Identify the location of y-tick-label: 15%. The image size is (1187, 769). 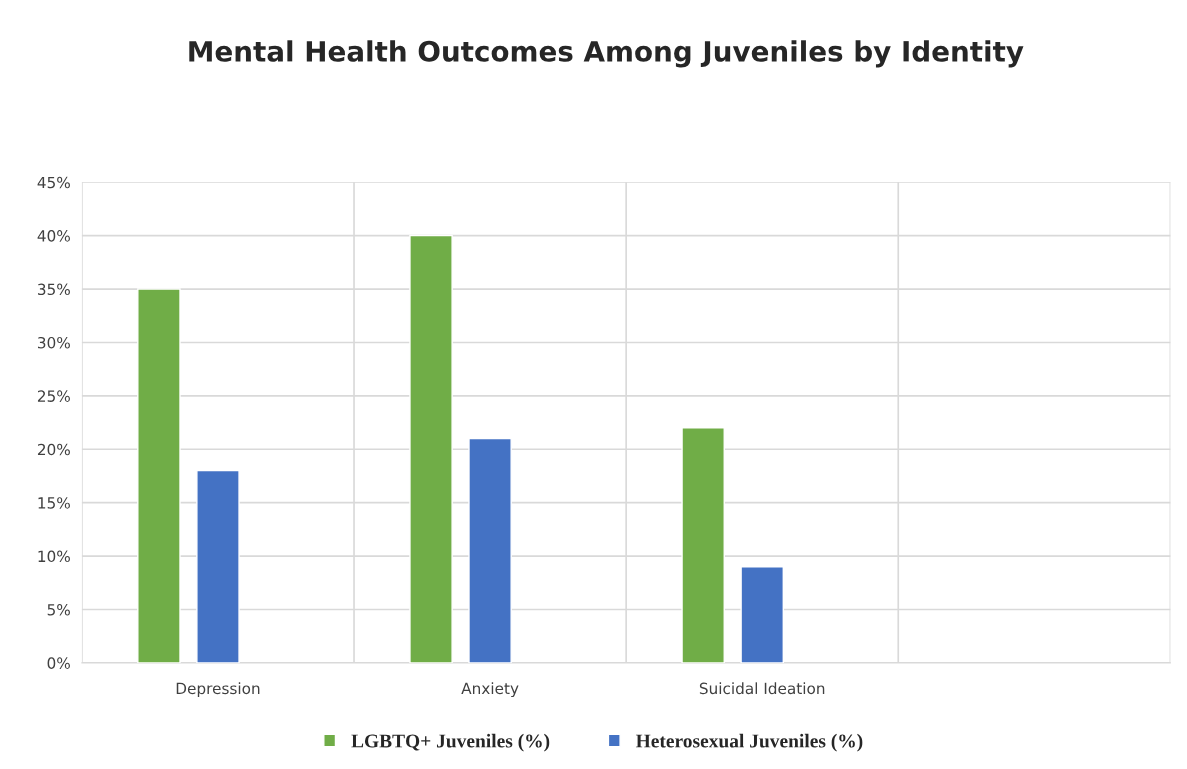
(54, 503).